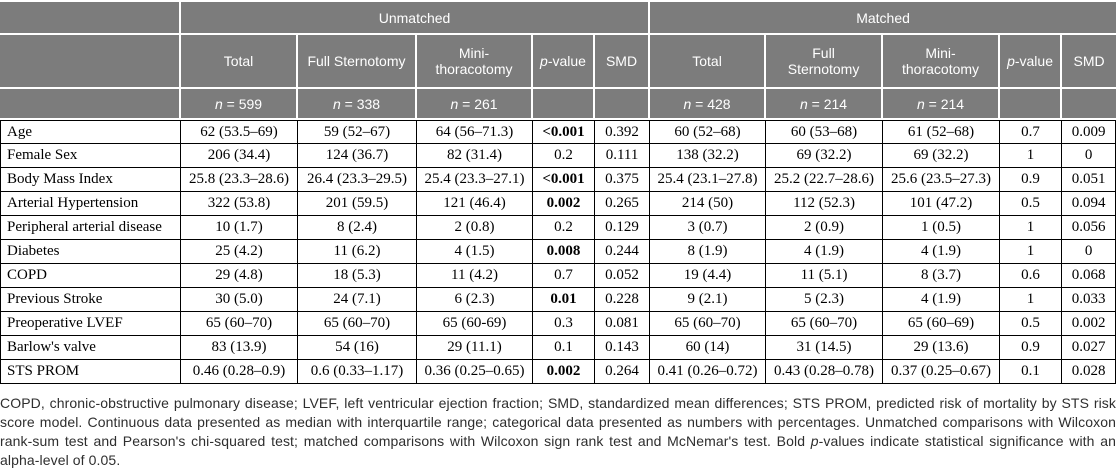 The height and width of the screenshot is (476, 1116). I want to click on p-value-cell: 0.9, so click(1031, 348).